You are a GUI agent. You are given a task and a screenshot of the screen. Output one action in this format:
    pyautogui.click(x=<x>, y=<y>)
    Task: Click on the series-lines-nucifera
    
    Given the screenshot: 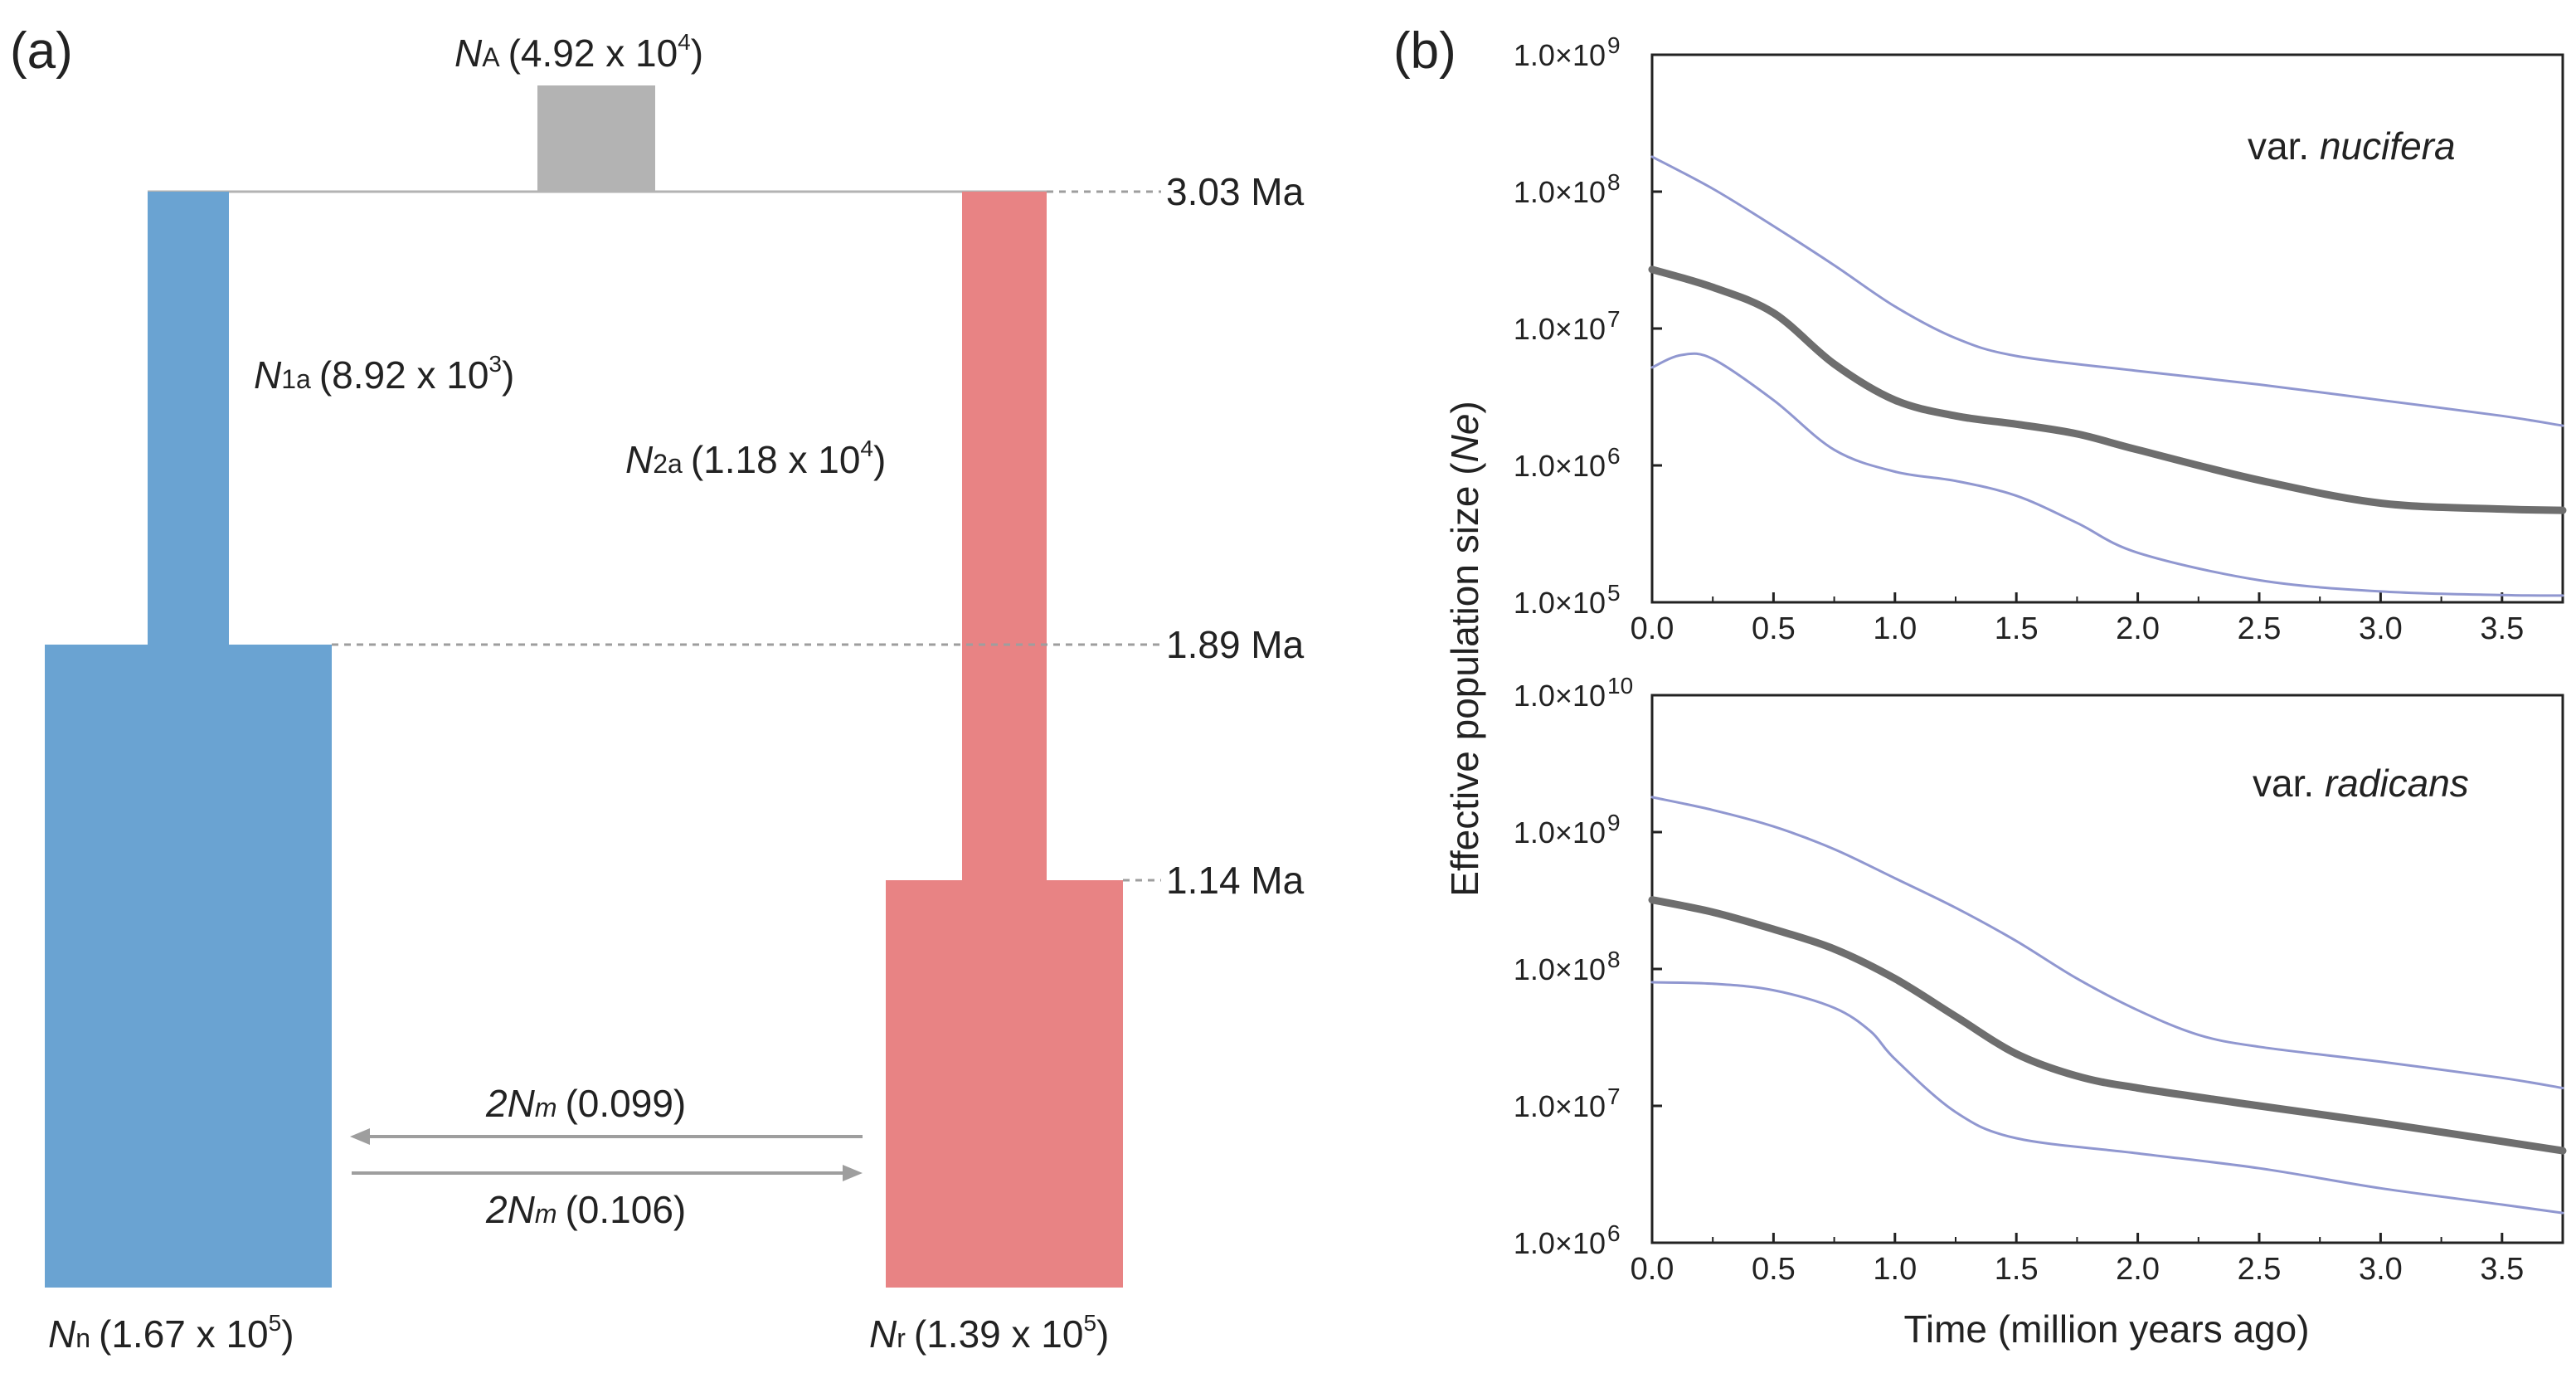 What is the action you would take?
    pyautogui.click(x=2107, y=376)
    